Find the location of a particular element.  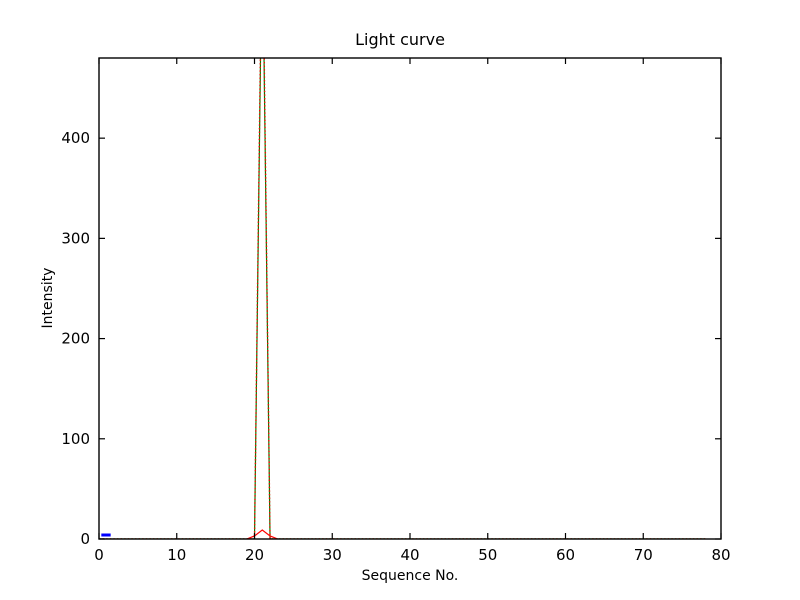

x-tick-label: 60 is located at coordinates (565, 555).